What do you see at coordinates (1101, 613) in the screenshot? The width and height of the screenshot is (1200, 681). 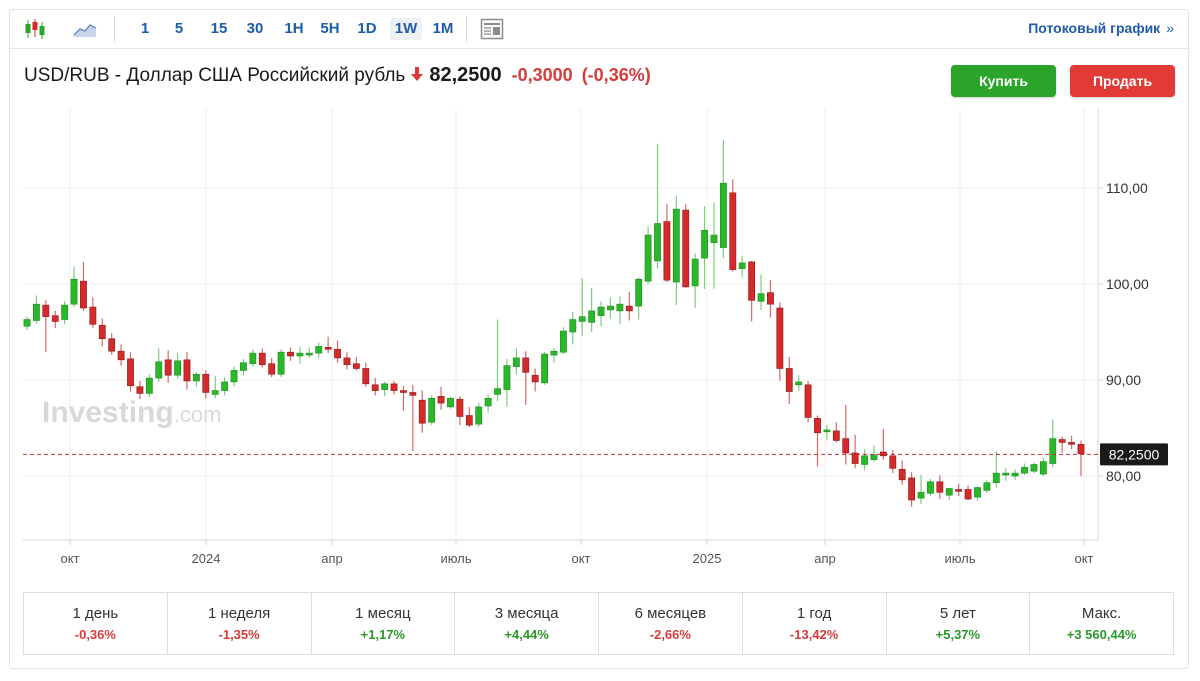 I see `performance-period: Макс.` at bounding box center [1101, 613].